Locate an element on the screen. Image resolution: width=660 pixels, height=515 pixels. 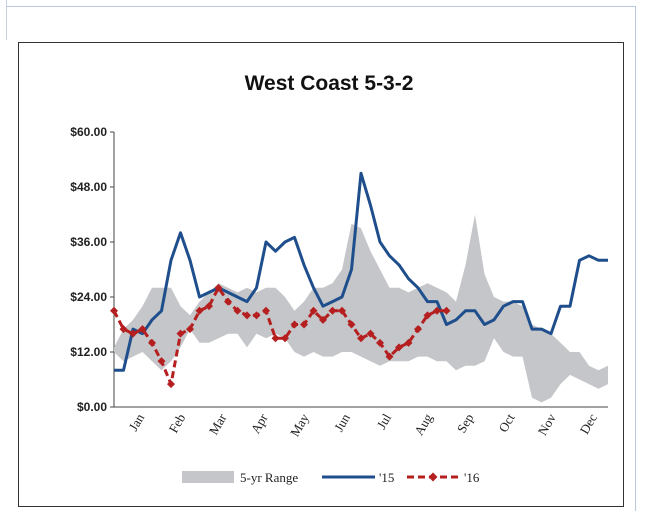
x-tick-label: Apr is located at coordinates (259, 423).